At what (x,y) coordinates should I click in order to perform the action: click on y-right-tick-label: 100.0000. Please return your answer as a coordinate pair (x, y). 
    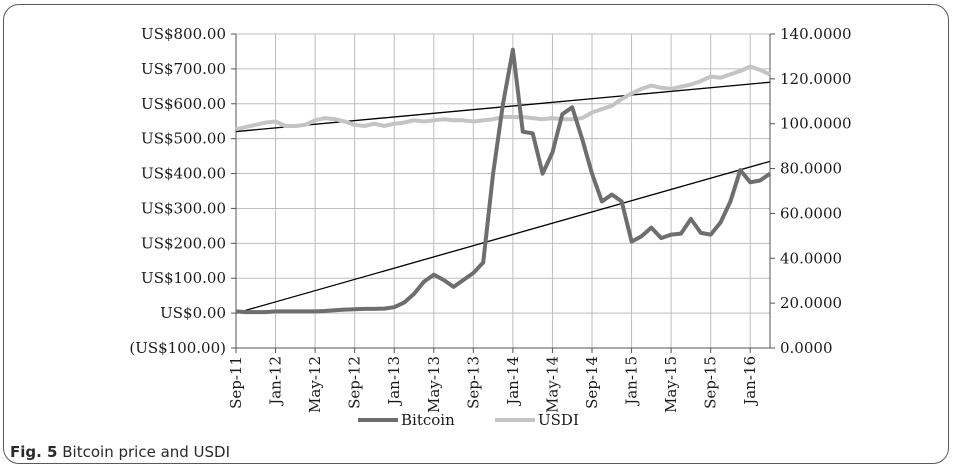
    Looking at the image, I should click on (816, 124).